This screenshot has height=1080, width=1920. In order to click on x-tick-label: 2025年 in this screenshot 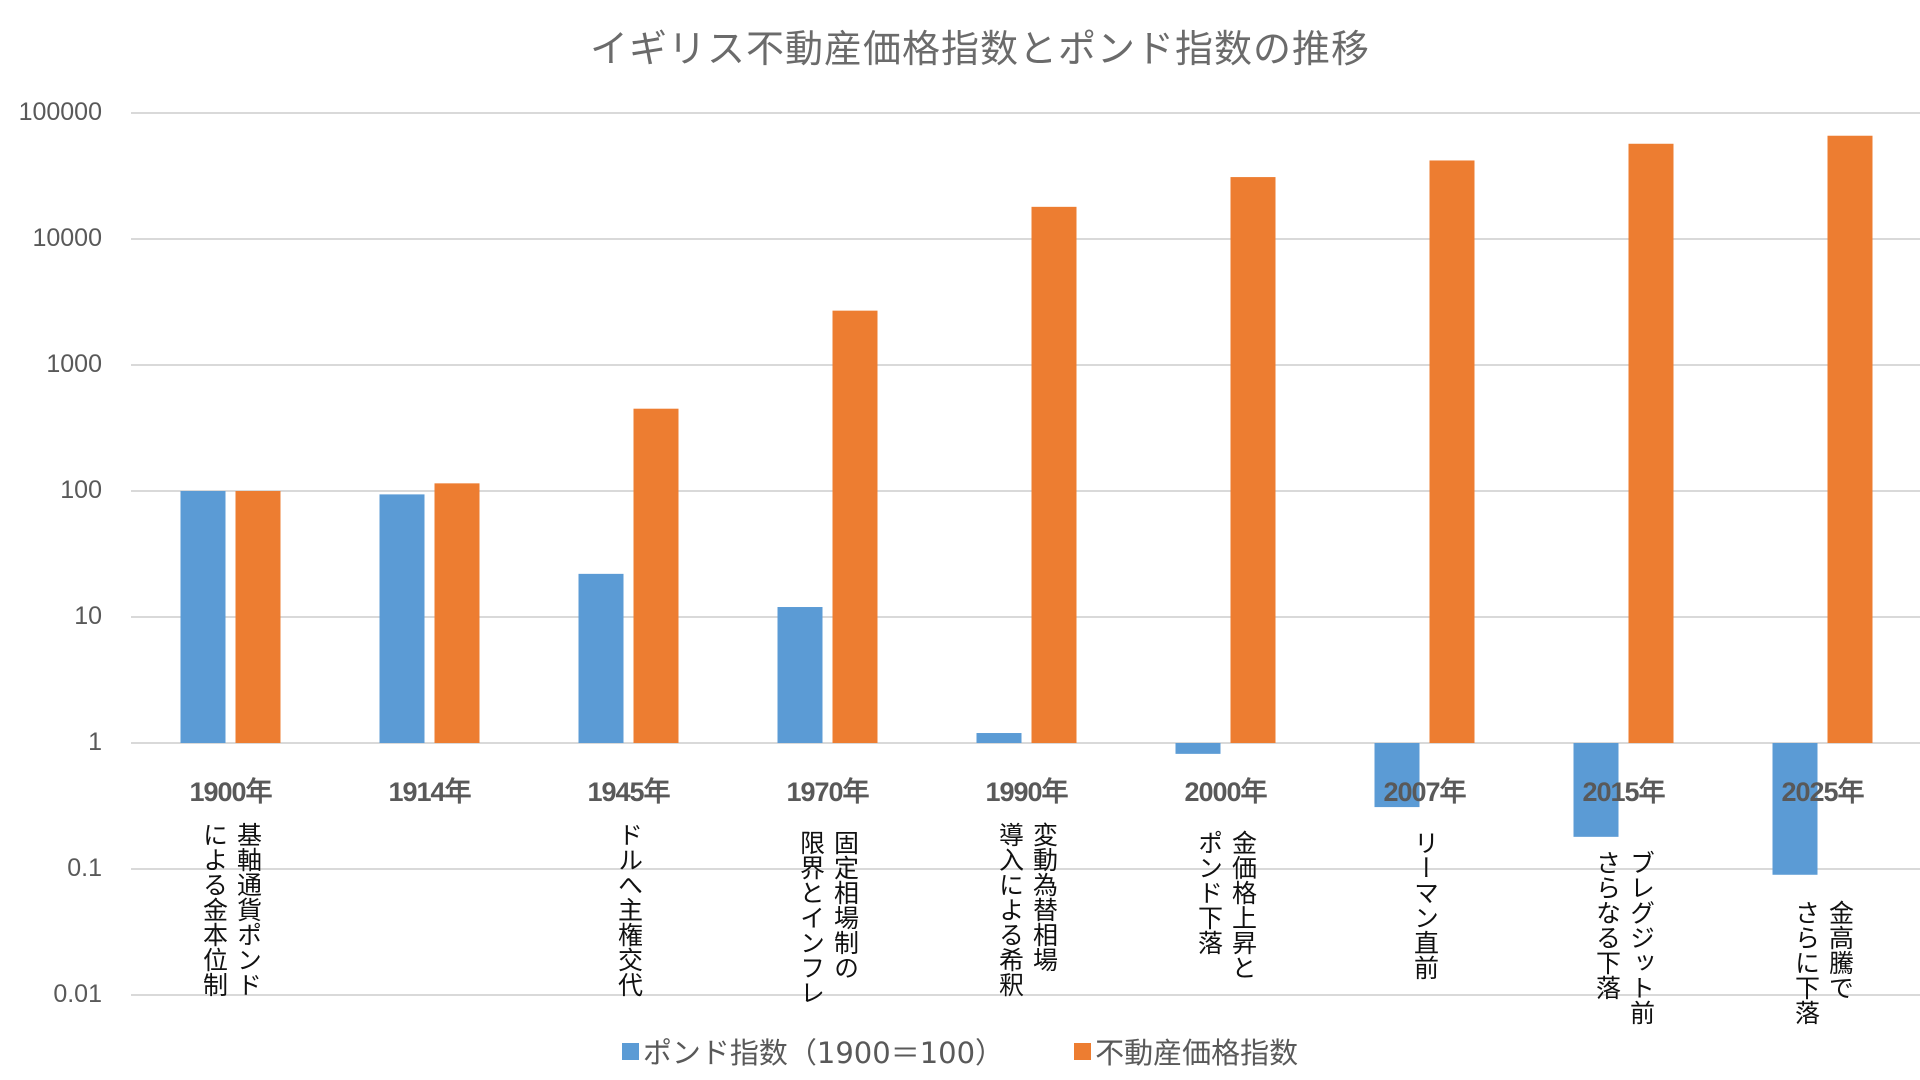, I will do `click(1822, 792)`.